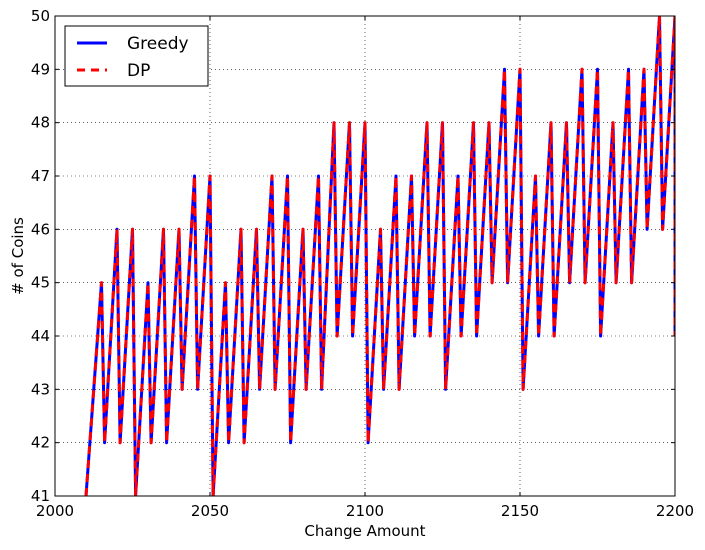 The width and height of the screenshot is (705, 550). What do you see at coordinates (138, 71) in the screenshot?
I see `legend-label-dp: DP` at bounding box center [138, 71].